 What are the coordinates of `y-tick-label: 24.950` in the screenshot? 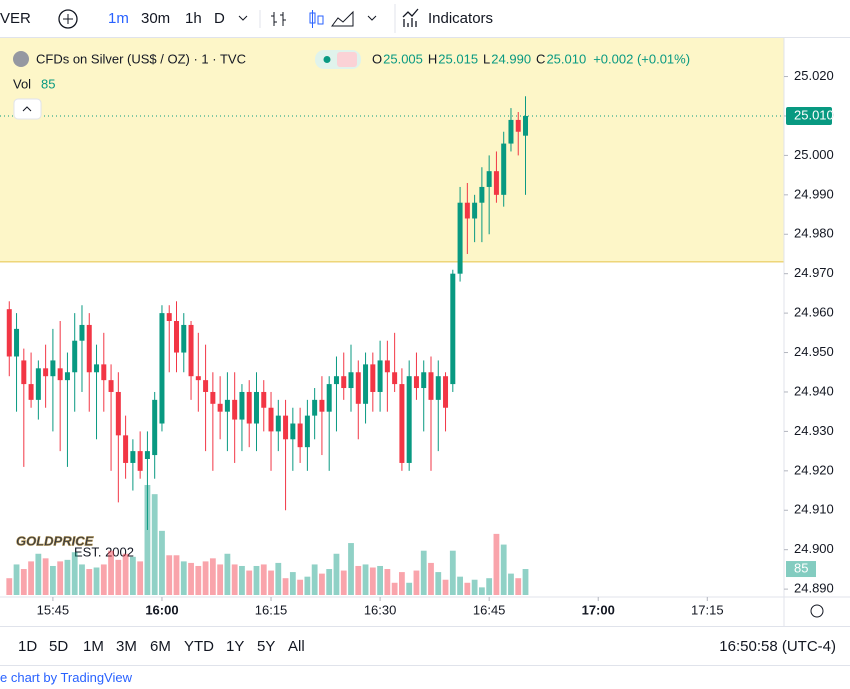 It's located at (814, 351).